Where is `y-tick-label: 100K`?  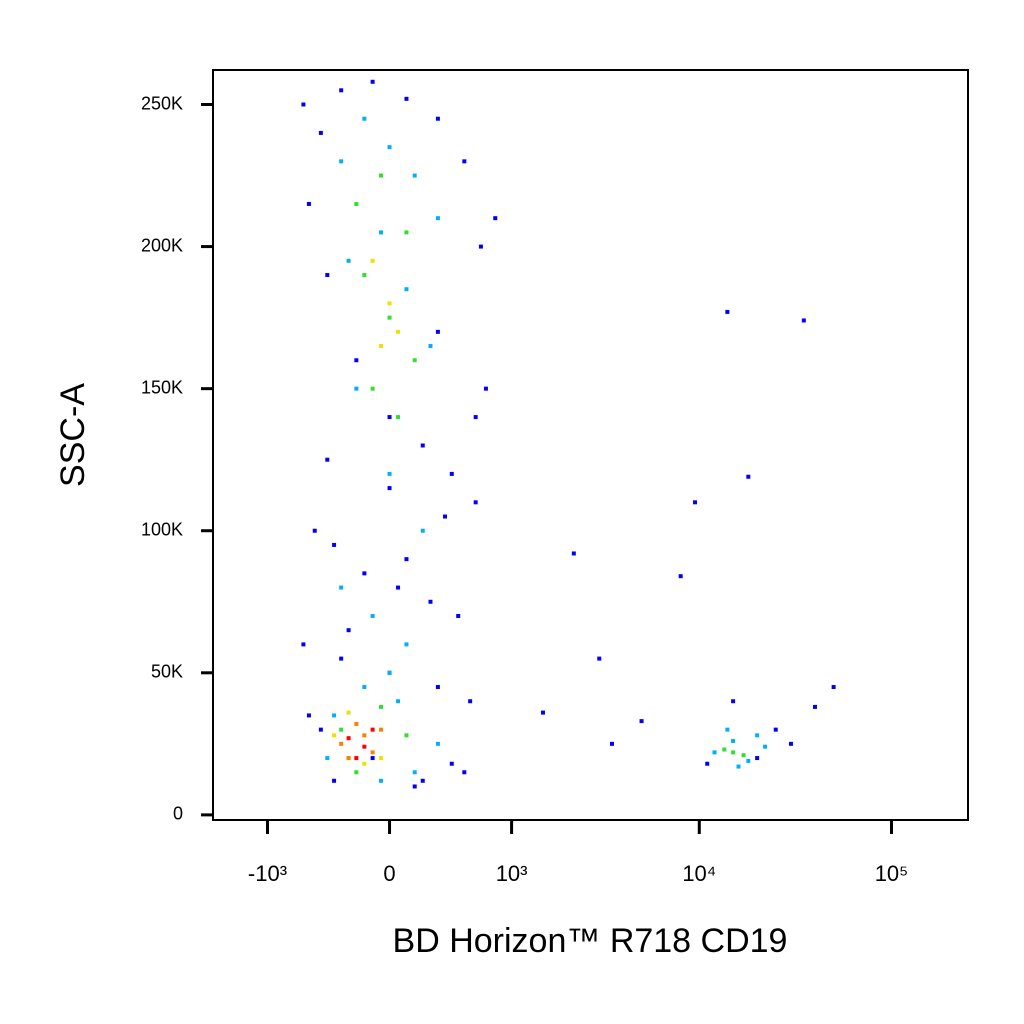 y-tick-label: 100K is located at coordinates (162, 529).